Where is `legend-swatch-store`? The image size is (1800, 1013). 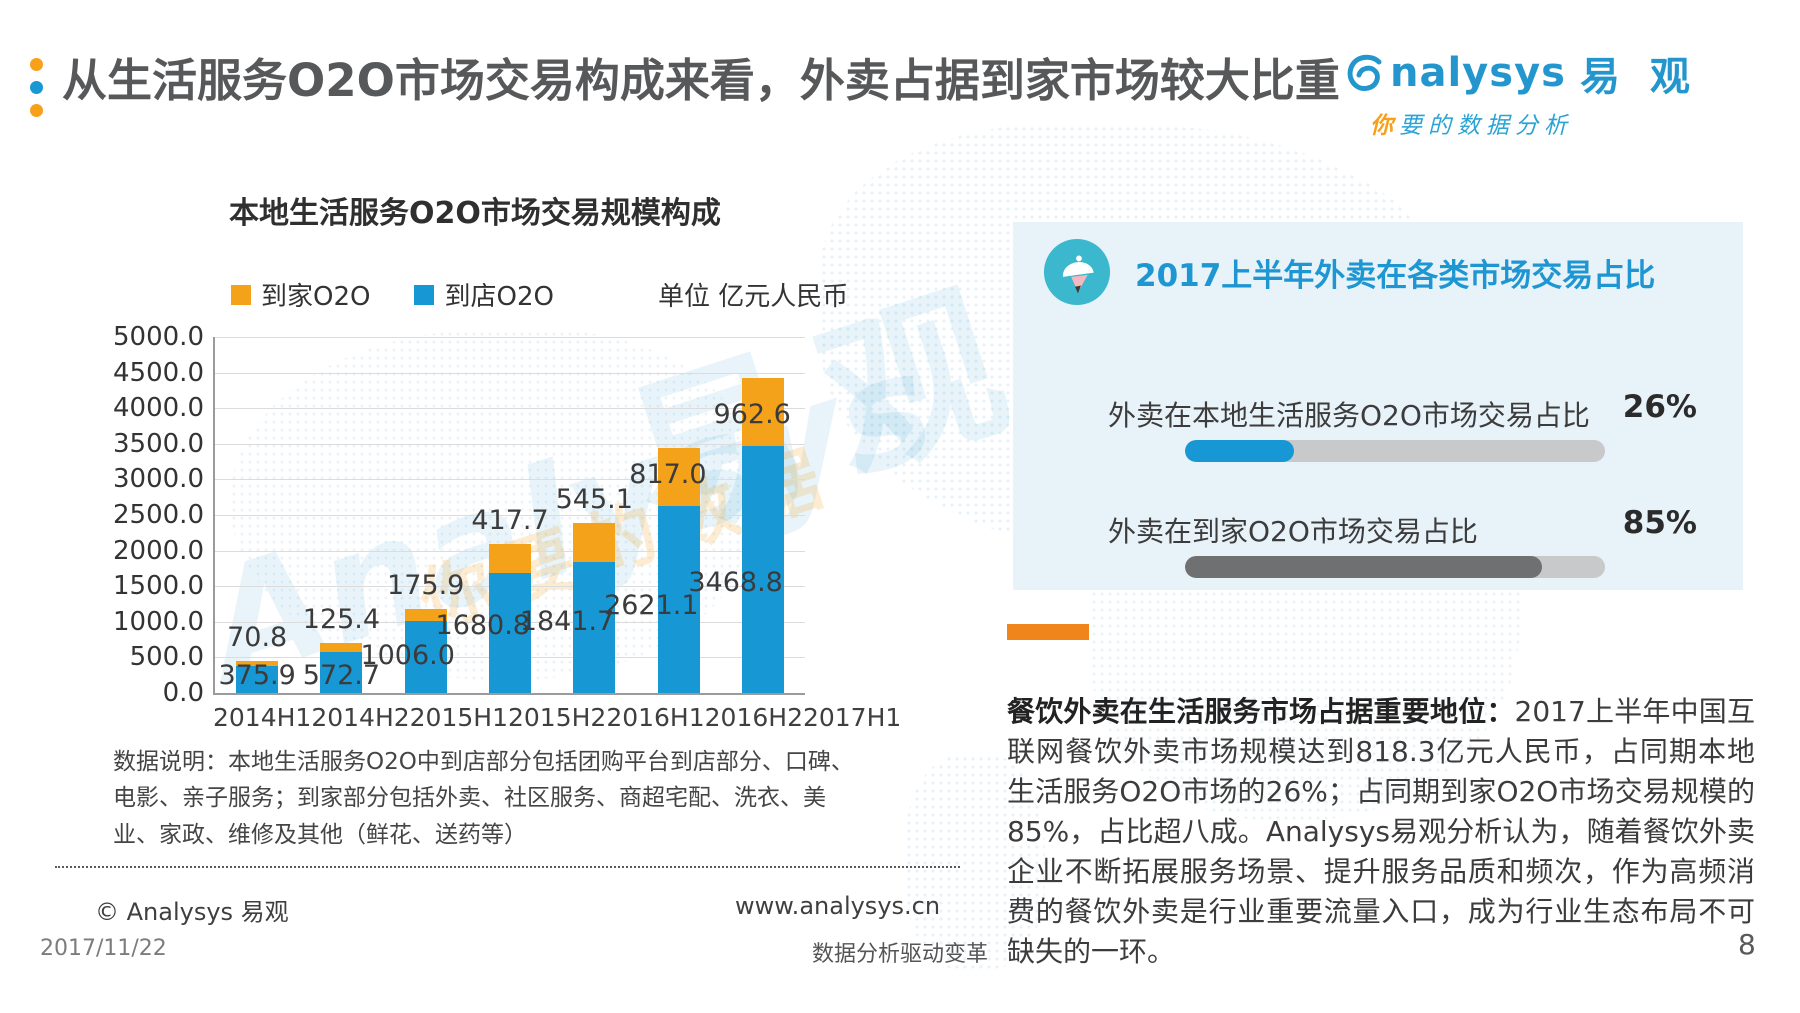
legend-swatch-store is located at coordinates (424, 294).